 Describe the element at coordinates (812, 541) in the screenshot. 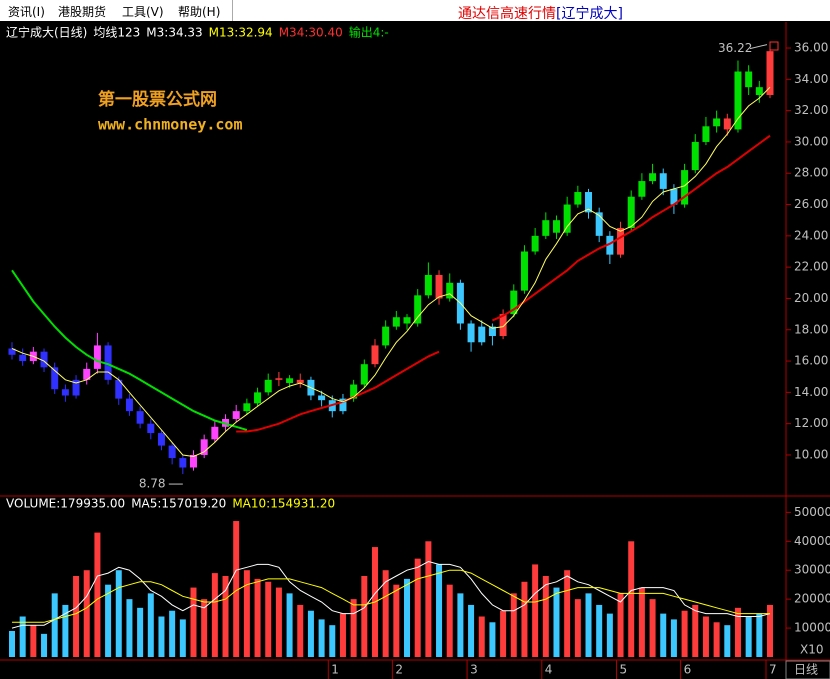

I see `y-tick-label: 40000` at that location.